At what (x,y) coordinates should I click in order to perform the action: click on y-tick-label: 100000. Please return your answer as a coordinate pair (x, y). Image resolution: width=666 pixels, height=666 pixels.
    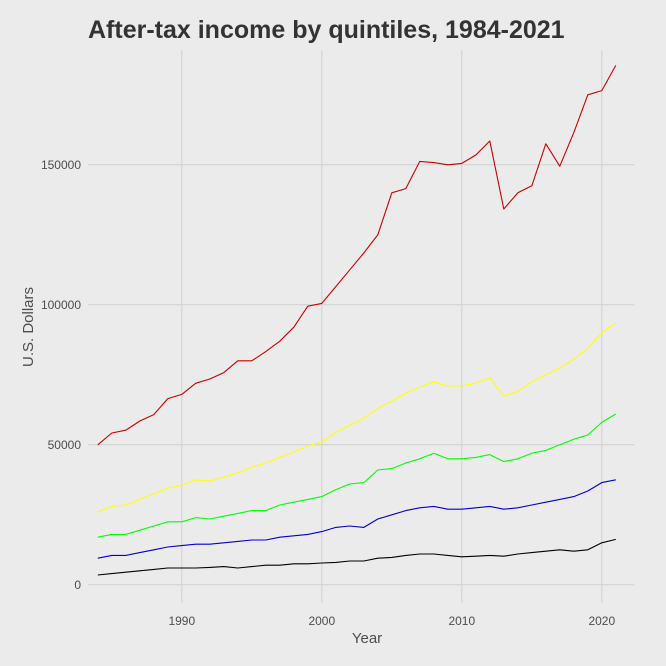
    Looking at the image, I should click on (61, 305).